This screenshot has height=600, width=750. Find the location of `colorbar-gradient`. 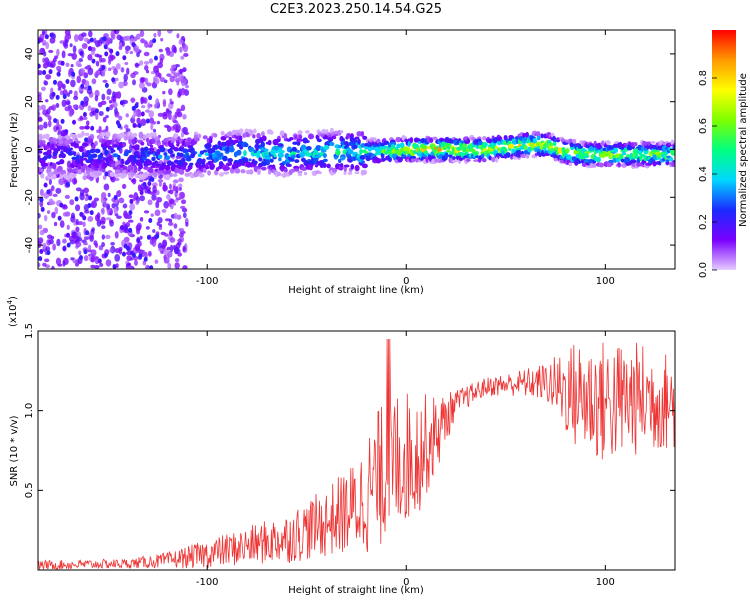

colorbar-gradient is located at coordinates (724, 150).